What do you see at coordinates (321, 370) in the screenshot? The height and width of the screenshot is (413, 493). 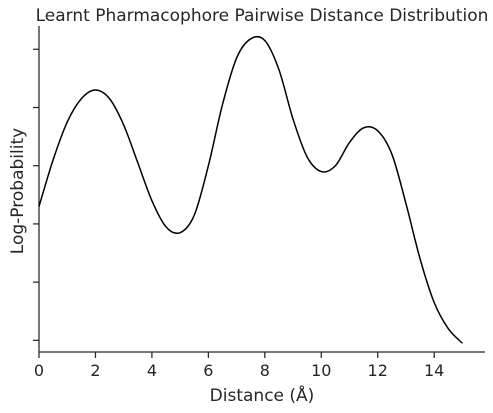 I see `x-tick-label: 10` at bounding box center [321, 370].